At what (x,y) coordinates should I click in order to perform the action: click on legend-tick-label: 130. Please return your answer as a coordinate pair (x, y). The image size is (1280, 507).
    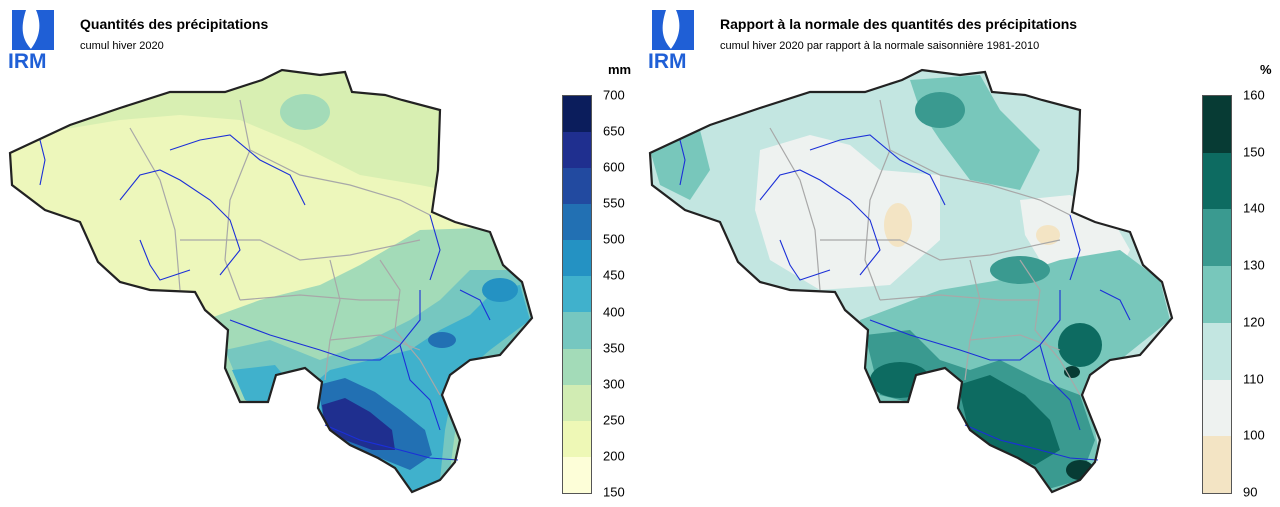
    Looking at the image, I should click on (1254, 265).